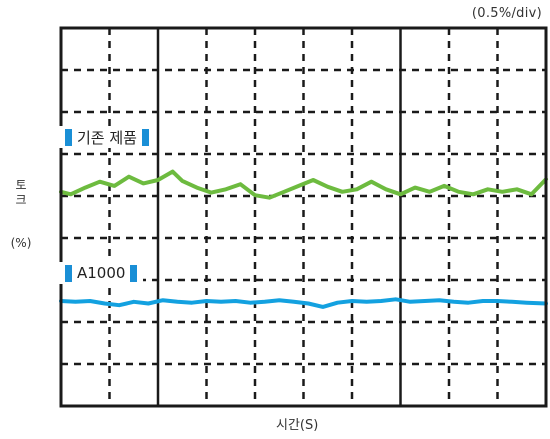  I want to click on scale-label: (0.5%/div), so click(506, 13).